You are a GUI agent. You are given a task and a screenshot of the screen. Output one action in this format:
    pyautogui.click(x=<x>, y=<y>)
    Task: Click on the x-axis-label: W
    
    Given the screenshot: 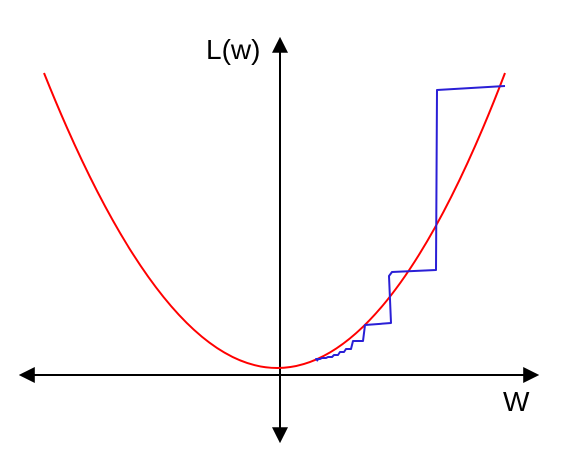 What is the action you would take?
    pyautogui.click(x=516, y=401)
    